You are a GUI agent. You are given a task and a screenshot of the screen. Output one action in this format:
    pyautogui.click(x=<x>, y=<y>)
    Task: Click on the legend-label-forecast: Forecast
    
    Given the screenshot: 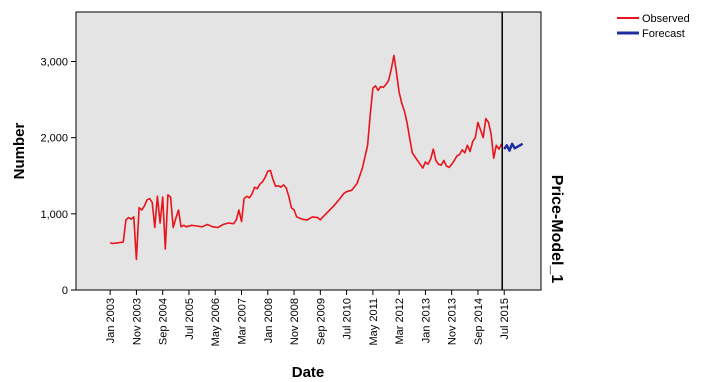 What is the action you would take?
    pyautogui.click(x=663, y=34)
    